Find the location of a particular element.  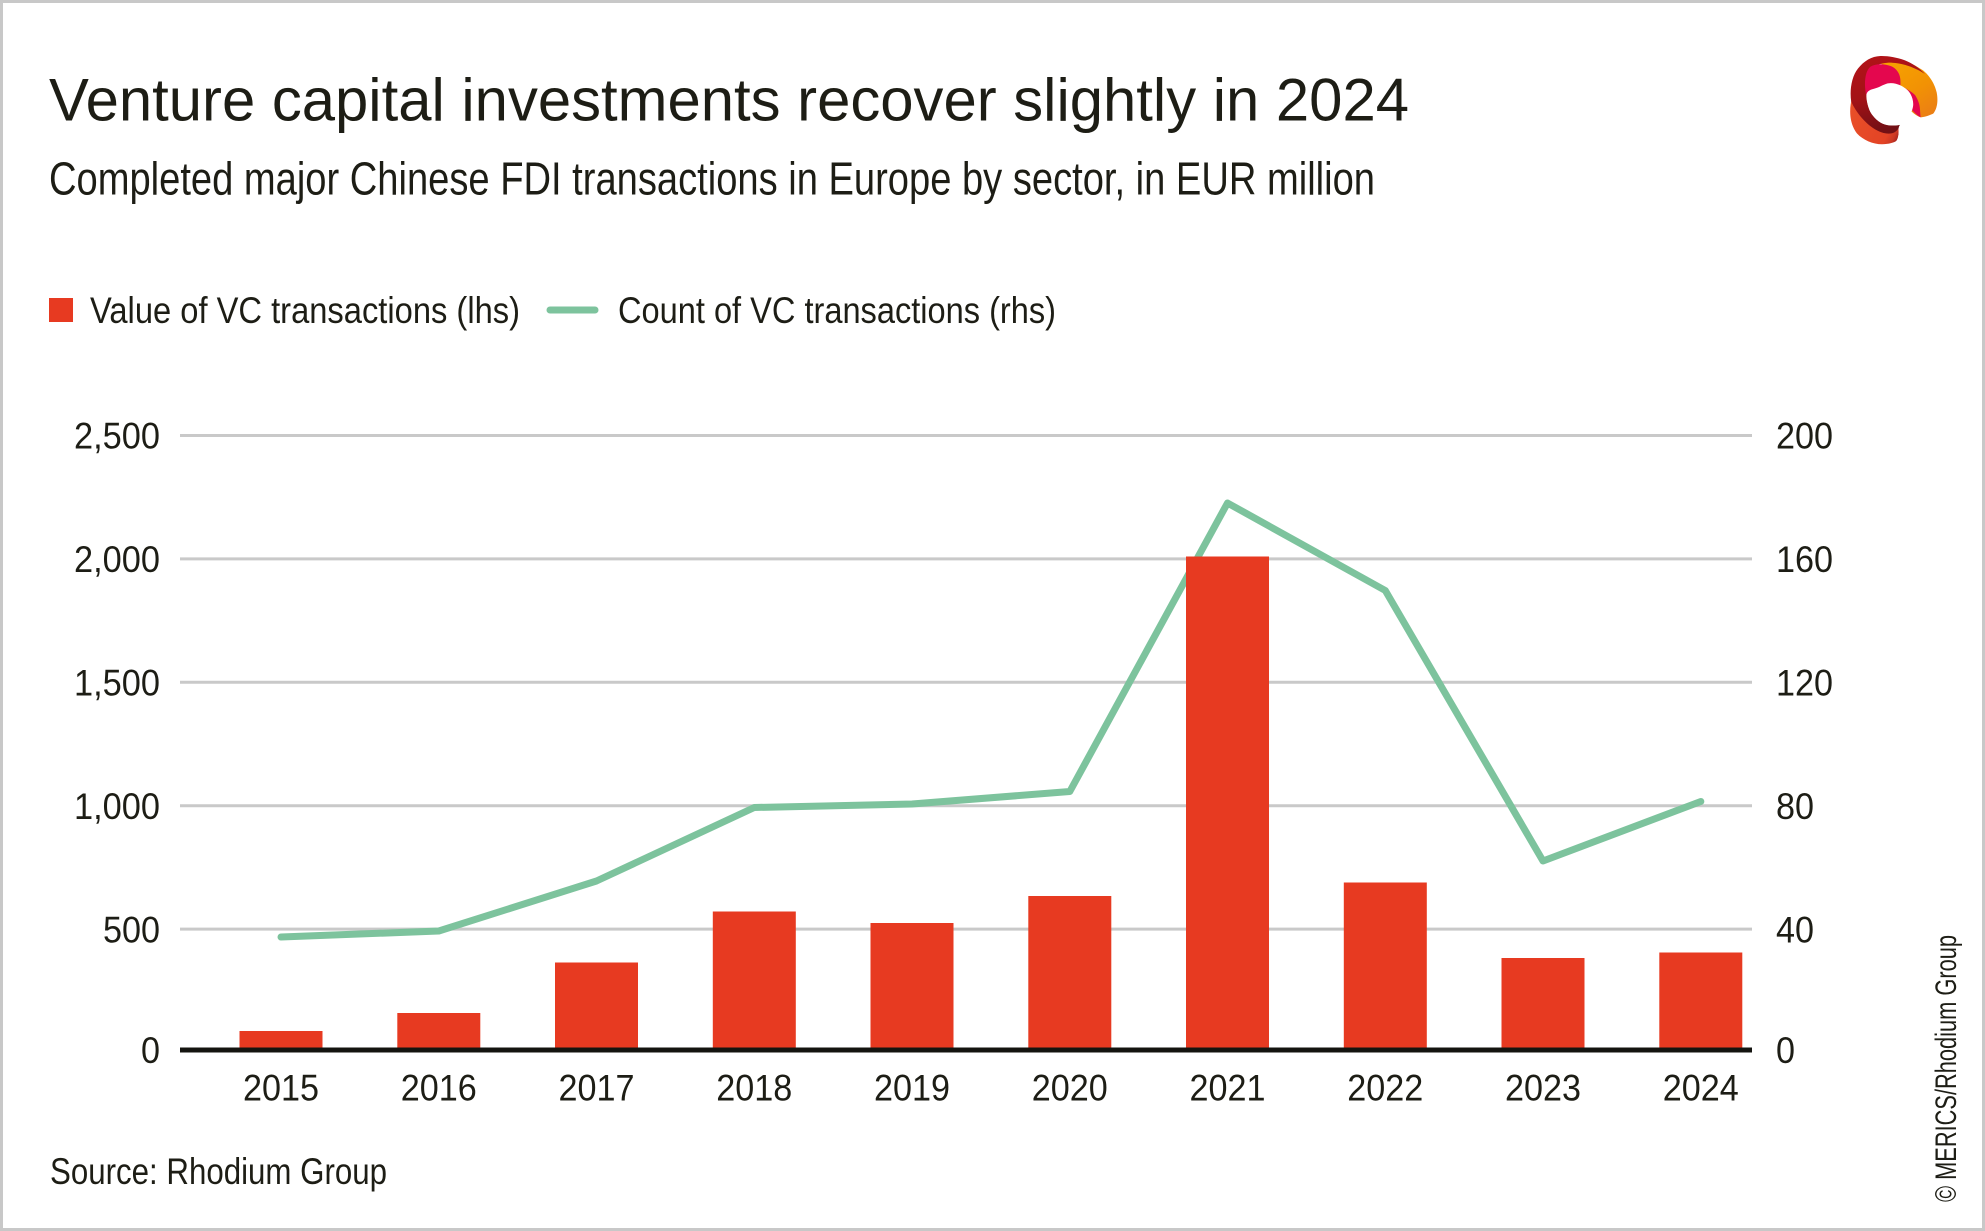

svg-text: 2017 is located at coordinates (597, 1088).